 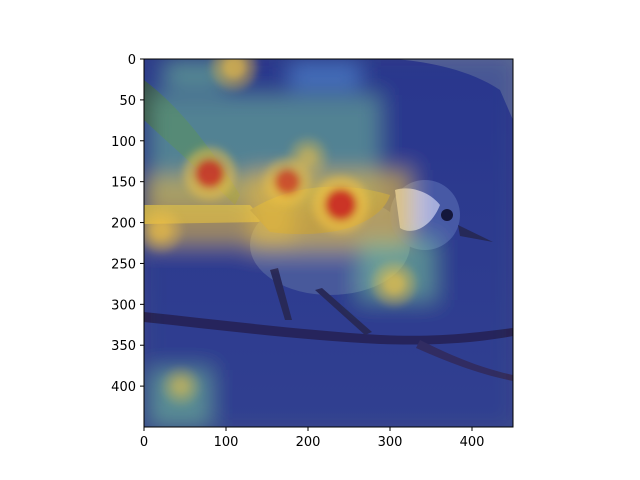 I want to click on y-tick-label: 200, so click(x=123, y=224).